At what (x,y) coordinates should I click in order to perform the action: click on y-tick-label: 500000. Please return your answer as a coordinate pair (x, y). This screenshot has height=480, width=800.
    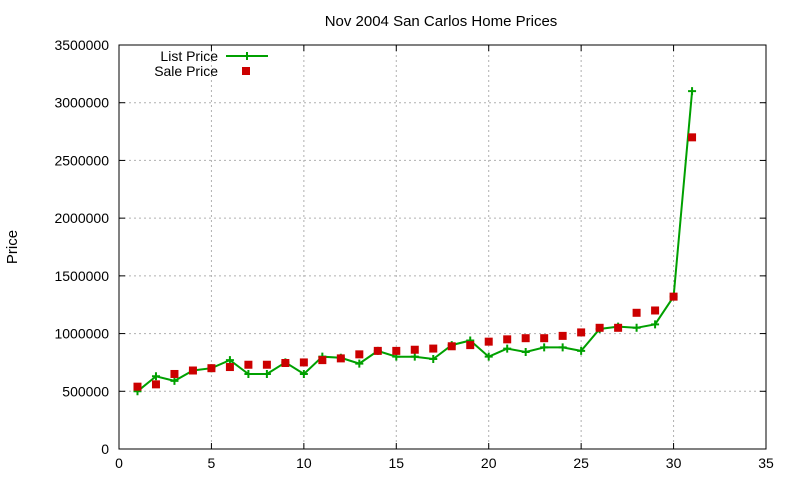
    Looking at the image, I should click on (85, 391).